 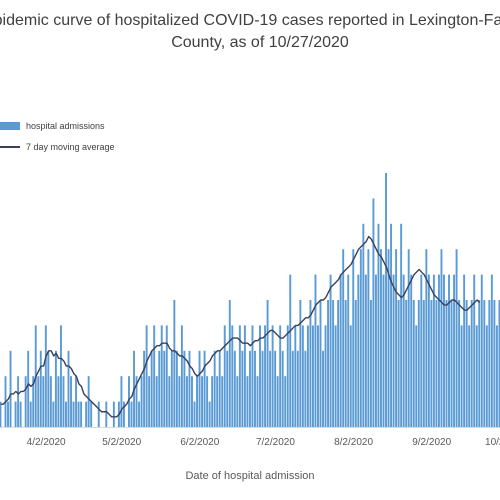 I want to click on x-tick-label: 10/2/2020, so click(x=492, y=442).